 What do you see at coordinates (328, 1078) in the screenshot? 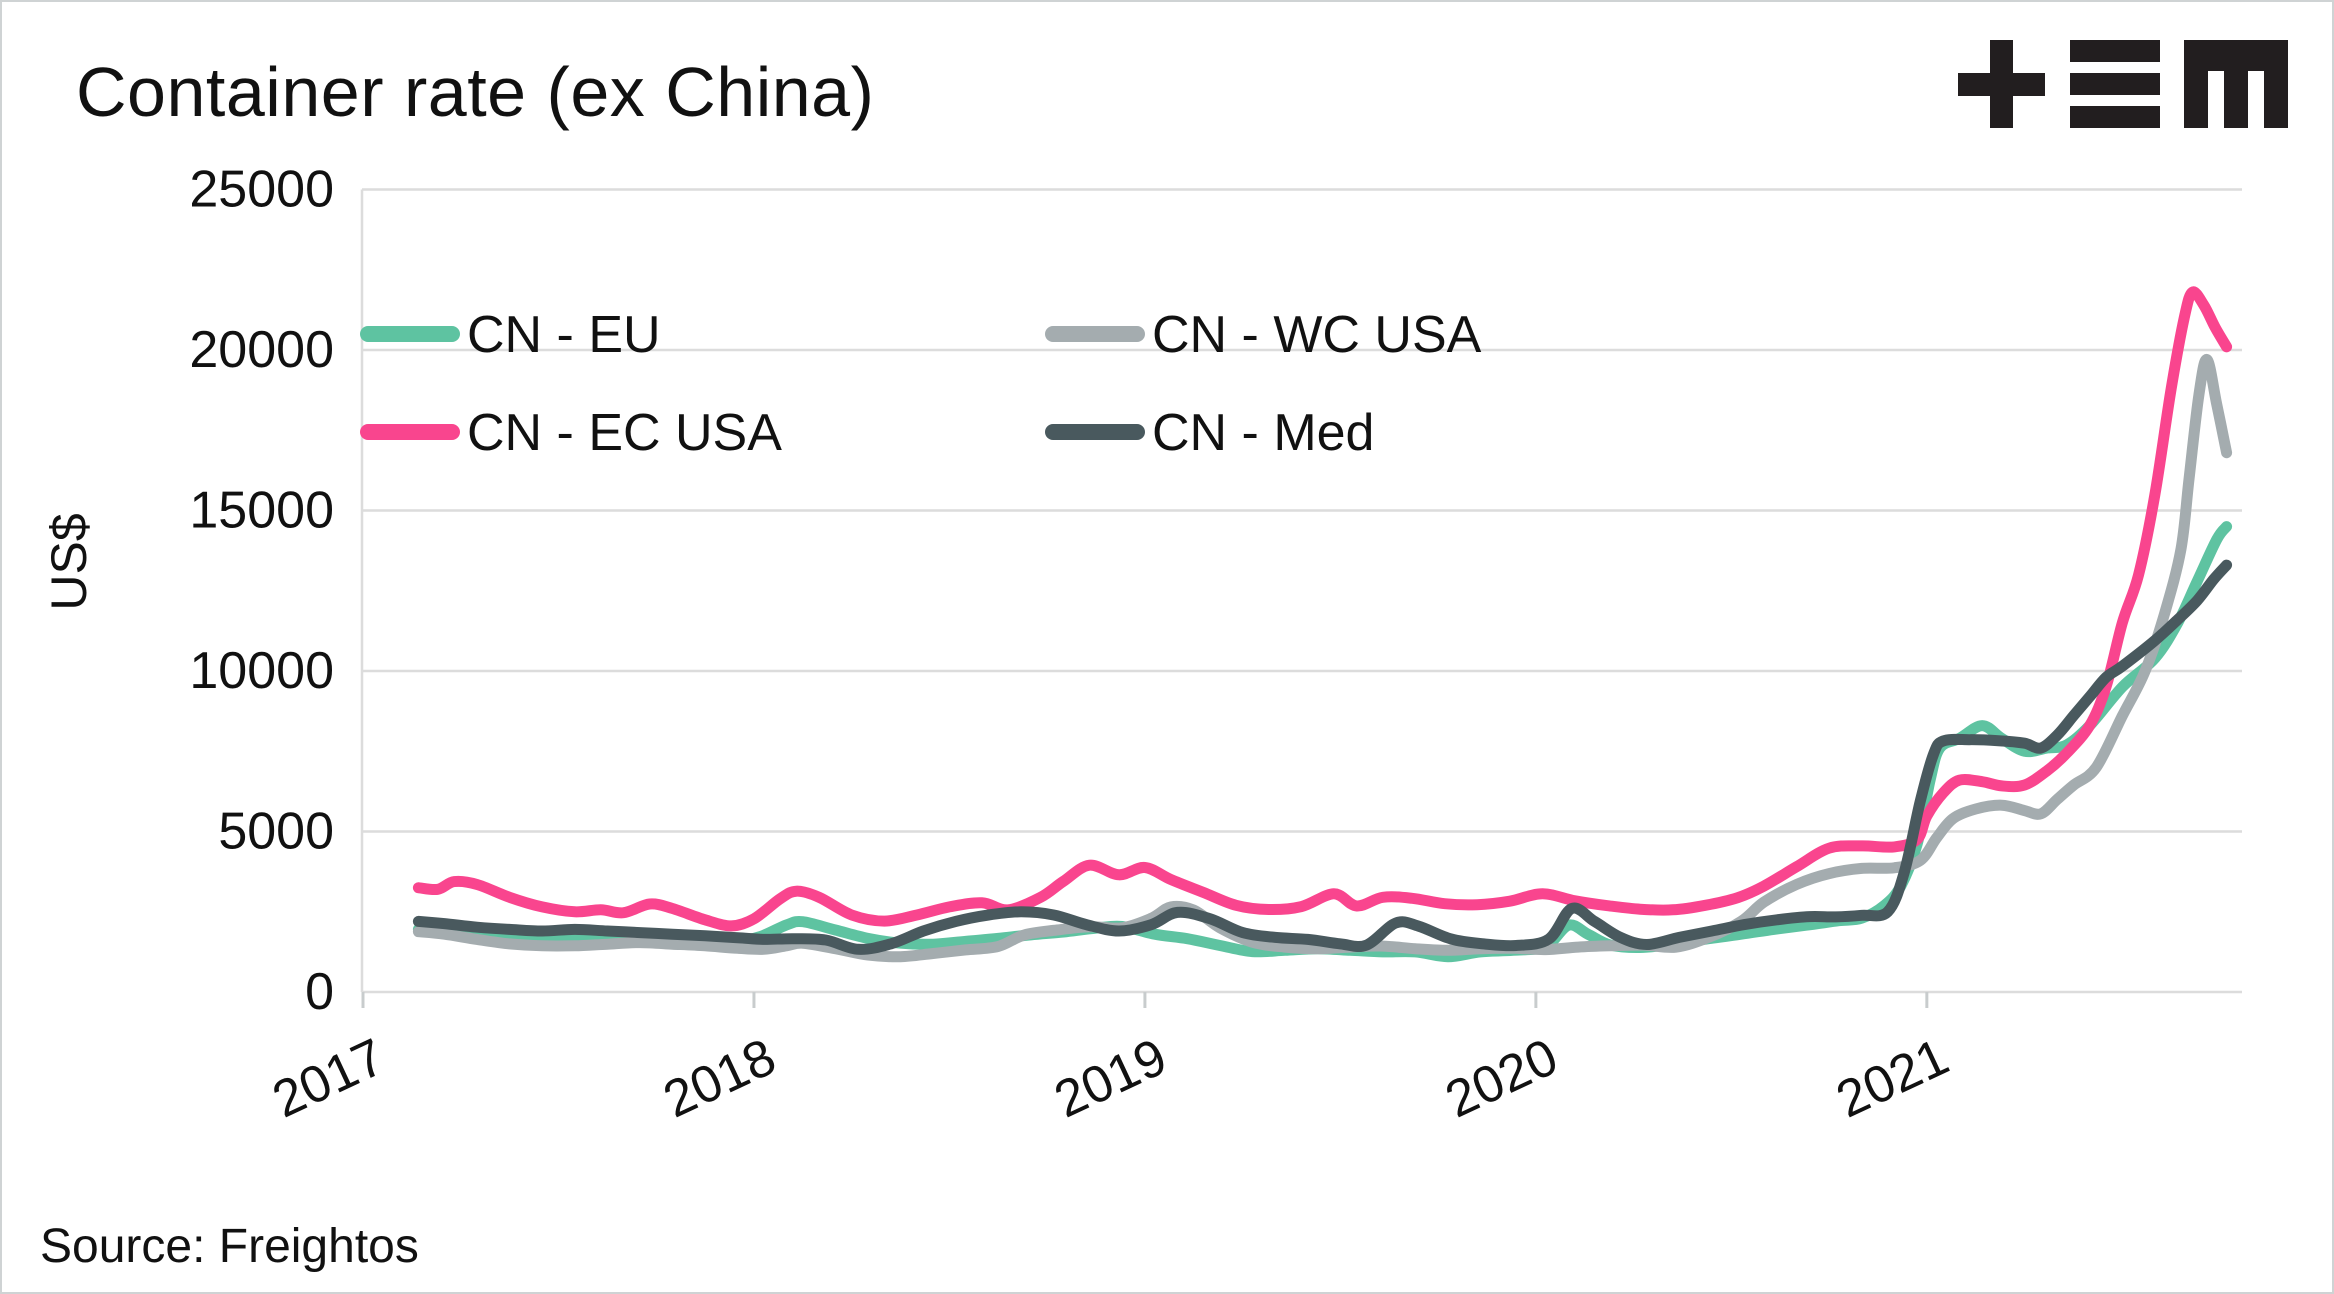
I see `x-tick-label-2017: 2017` at bounding box center [328, 1078].